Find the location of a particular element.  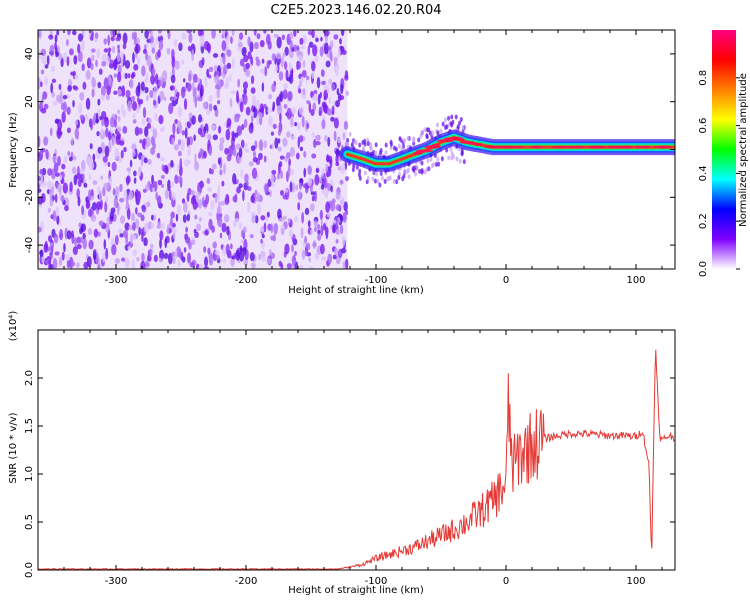

colorbar-gradient is located at coordinates (724, 149).